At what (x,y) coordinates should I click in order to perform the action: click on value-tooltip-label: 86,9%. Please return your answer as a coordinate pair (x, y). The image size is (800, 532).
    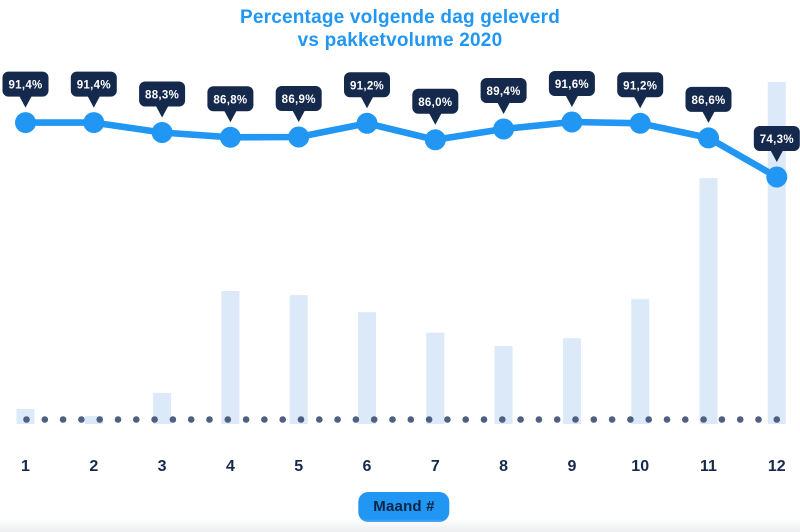
    Looking at the image, I should click on (299, 100).